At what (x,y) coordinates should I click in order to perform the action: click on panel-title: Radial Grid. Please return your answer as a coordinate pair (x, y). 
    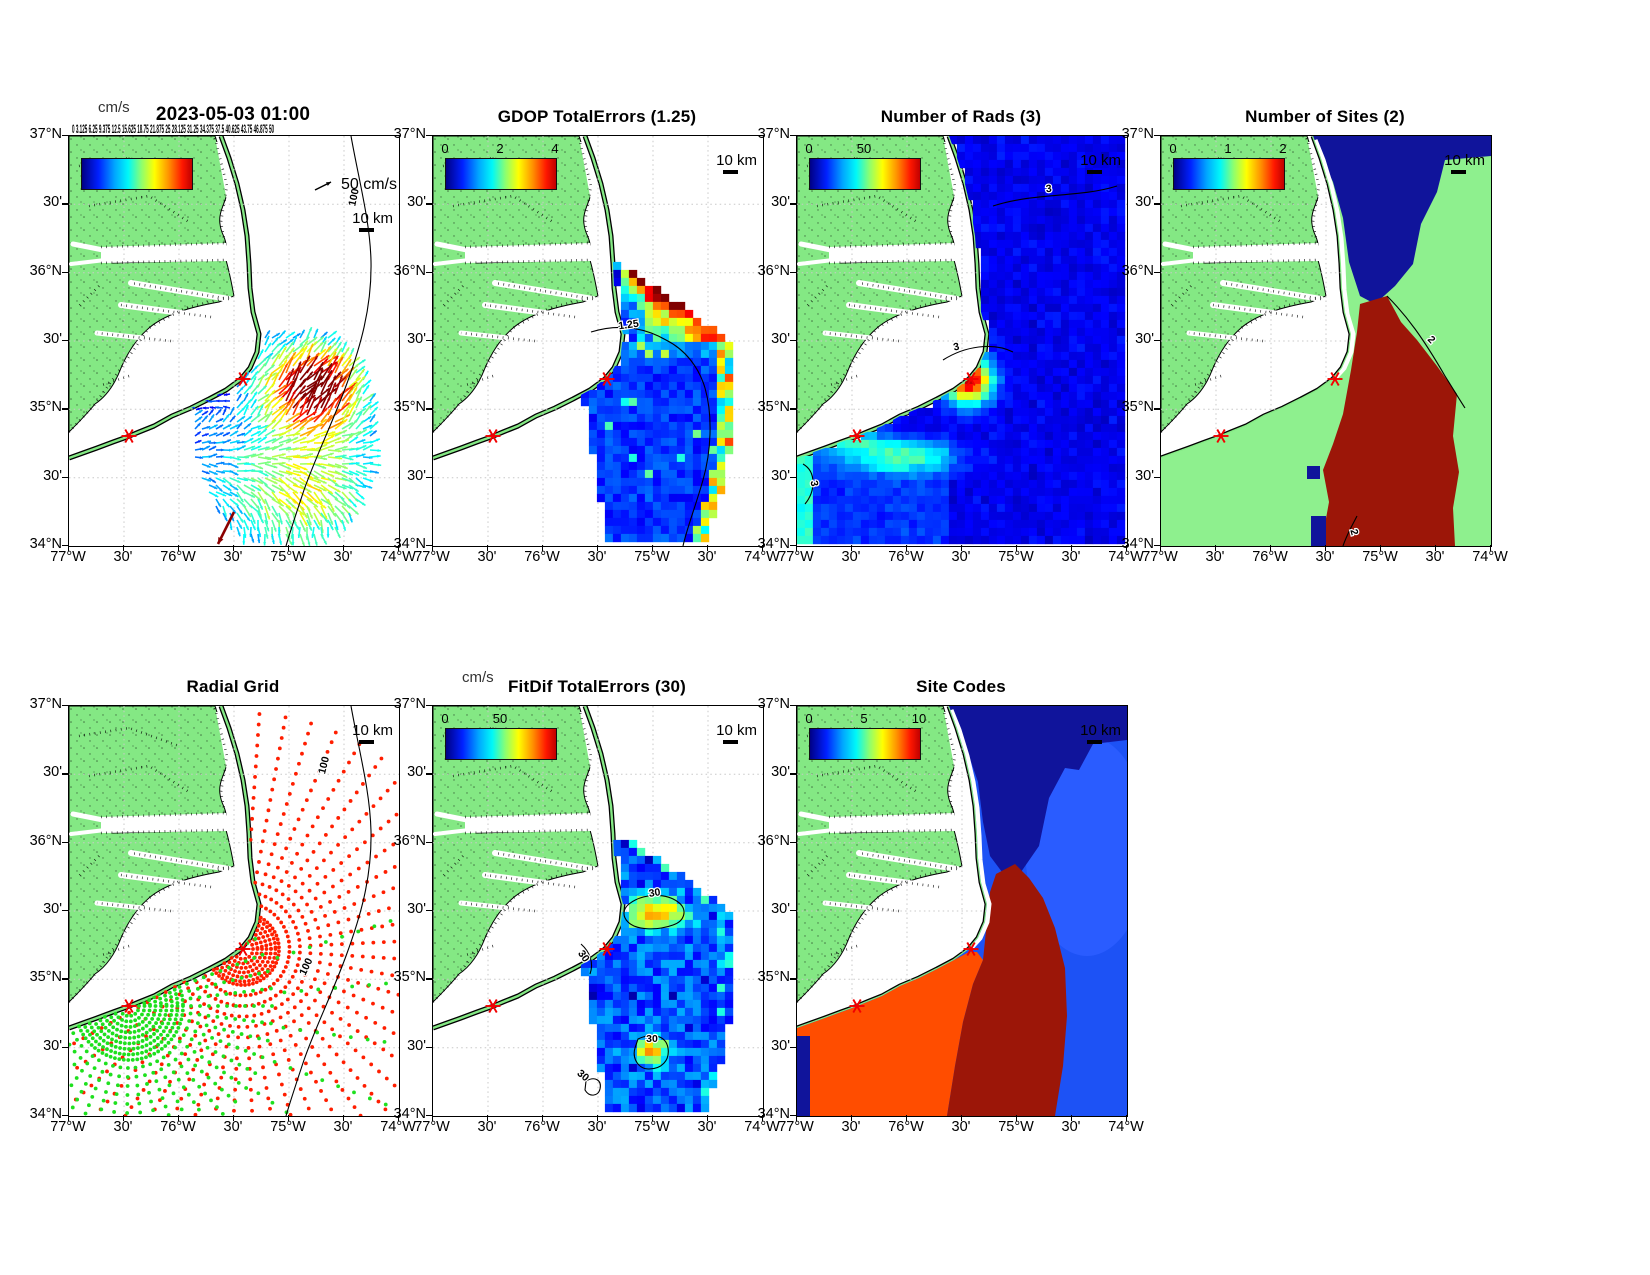
    Looking at the image, I should click on (233, 686).